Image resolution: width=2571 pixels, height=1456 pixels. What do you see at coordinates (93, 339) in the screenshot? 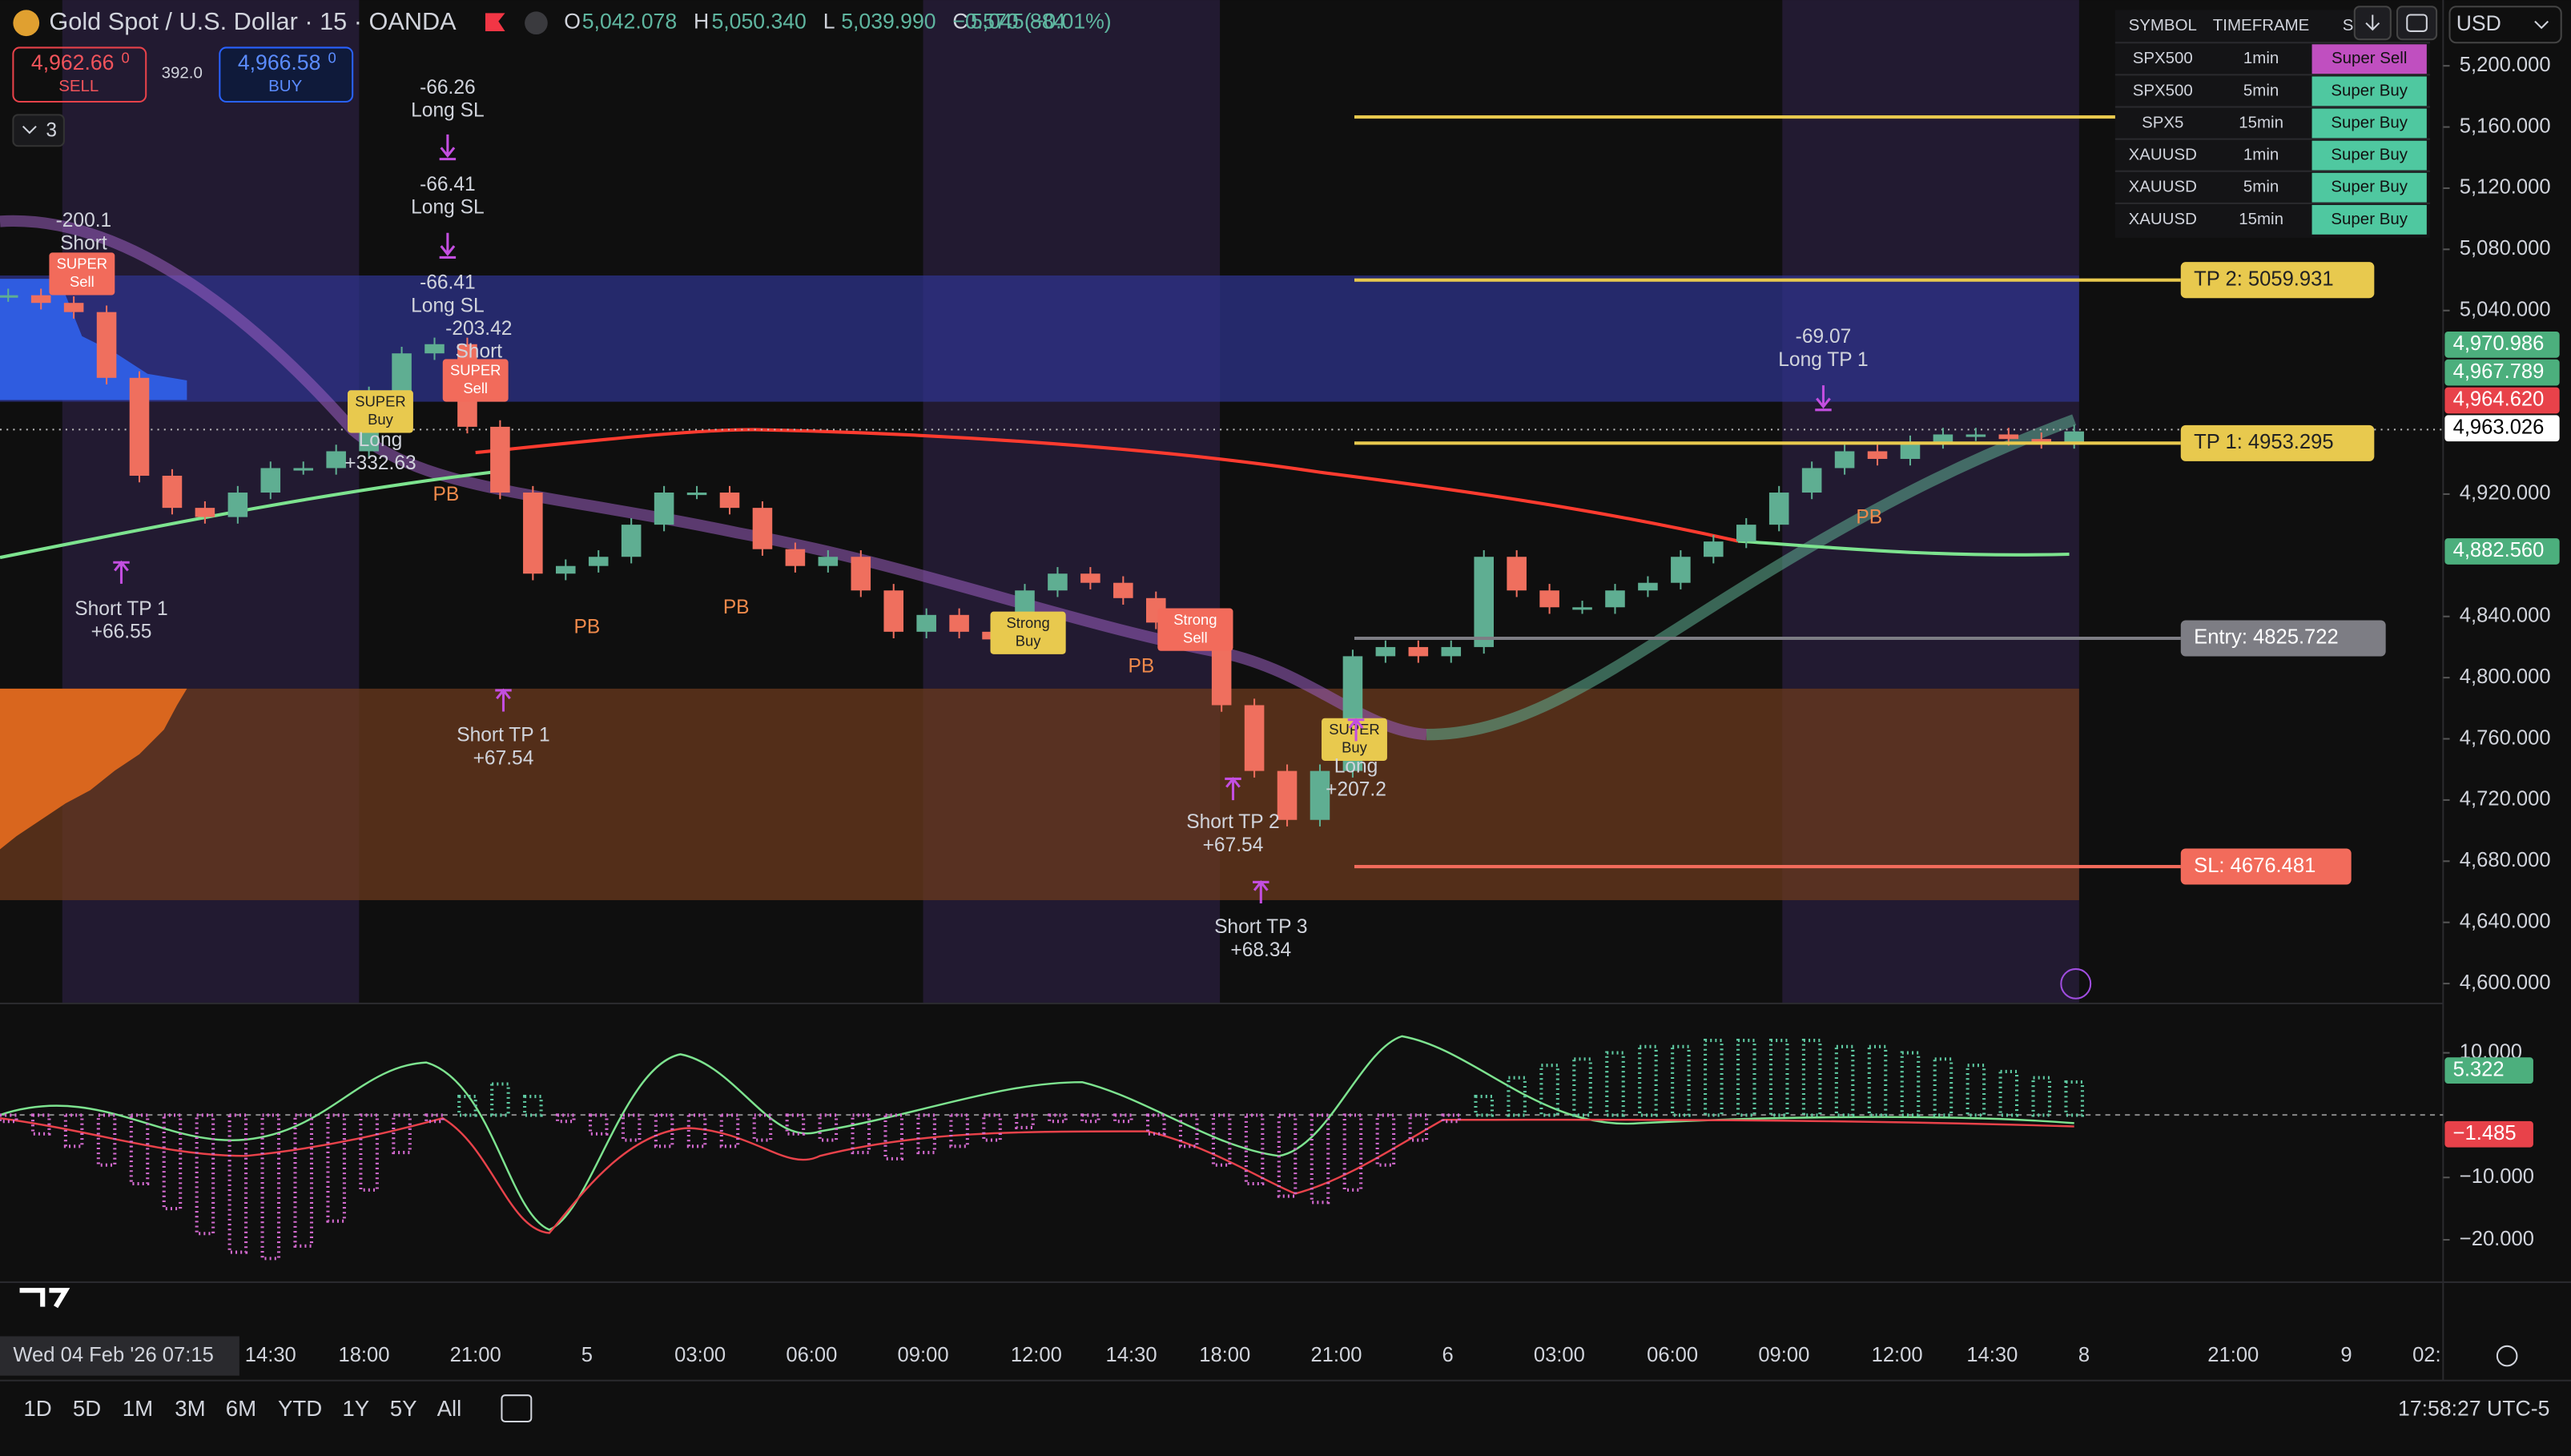
I see `volume-profile` at bounding box center [93, 339].